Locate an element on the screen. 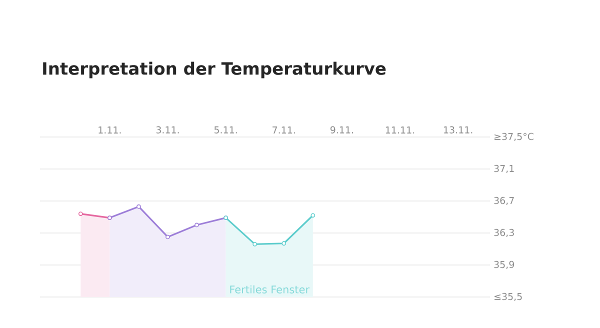  series-label: Fertiles Fenster is located at coordinates (270, 289).